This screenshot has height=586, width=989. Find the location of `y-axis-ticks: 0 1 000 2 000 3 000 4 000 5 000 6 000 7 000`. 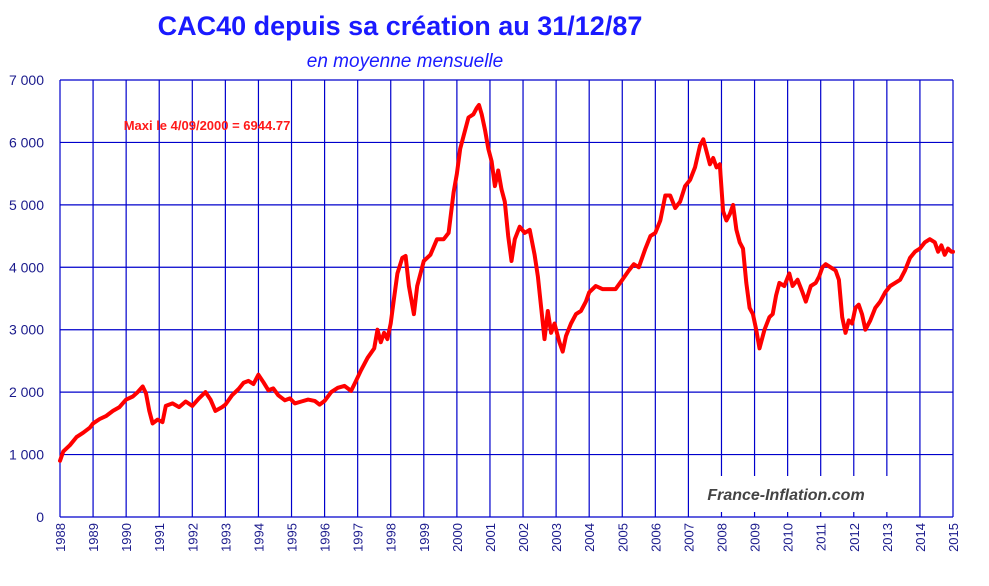

y-axis-ticks: 0 1 000 2 000 3 000 4 000 5 000 6 000 7 000 is located at coordinates (26, 298).